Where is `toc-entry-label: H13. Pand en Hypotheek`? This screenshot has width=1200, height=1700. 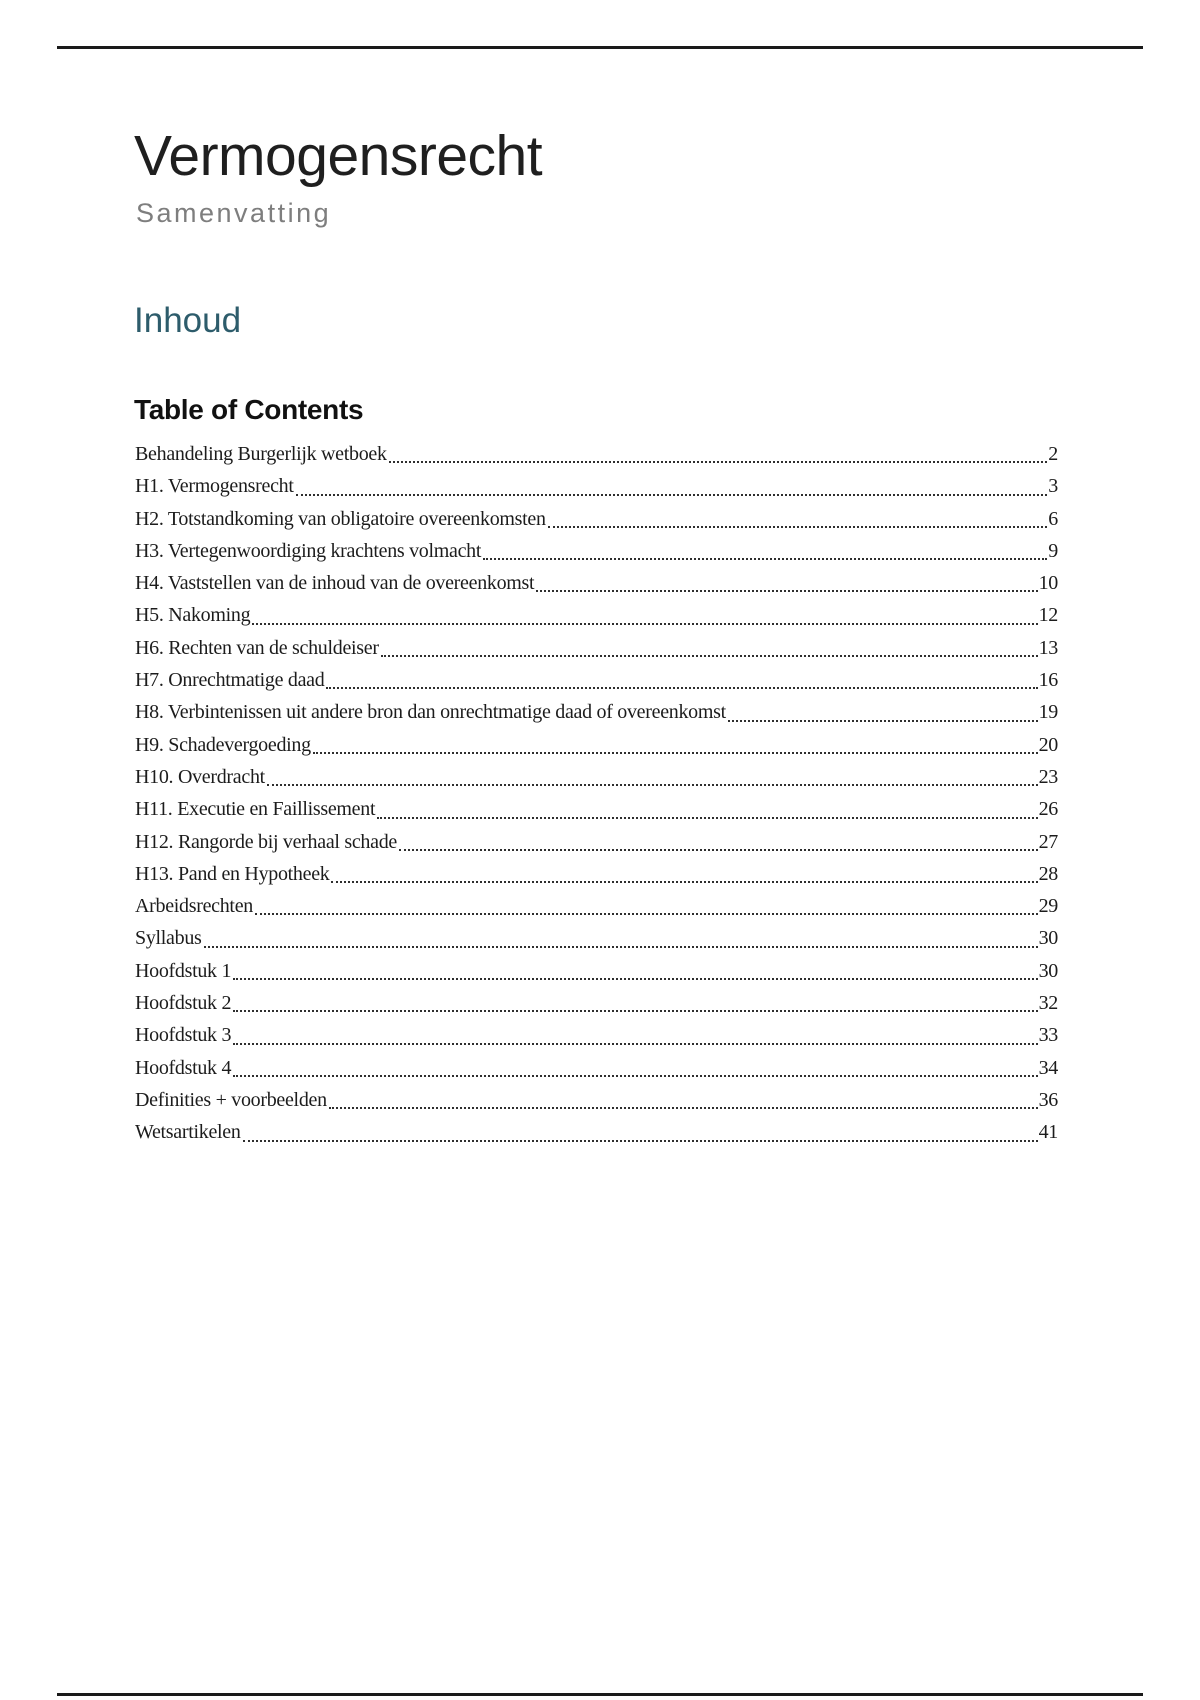 toc-entry-label: H13. Pand en Hypotheek is located at coordinates (232, 873).